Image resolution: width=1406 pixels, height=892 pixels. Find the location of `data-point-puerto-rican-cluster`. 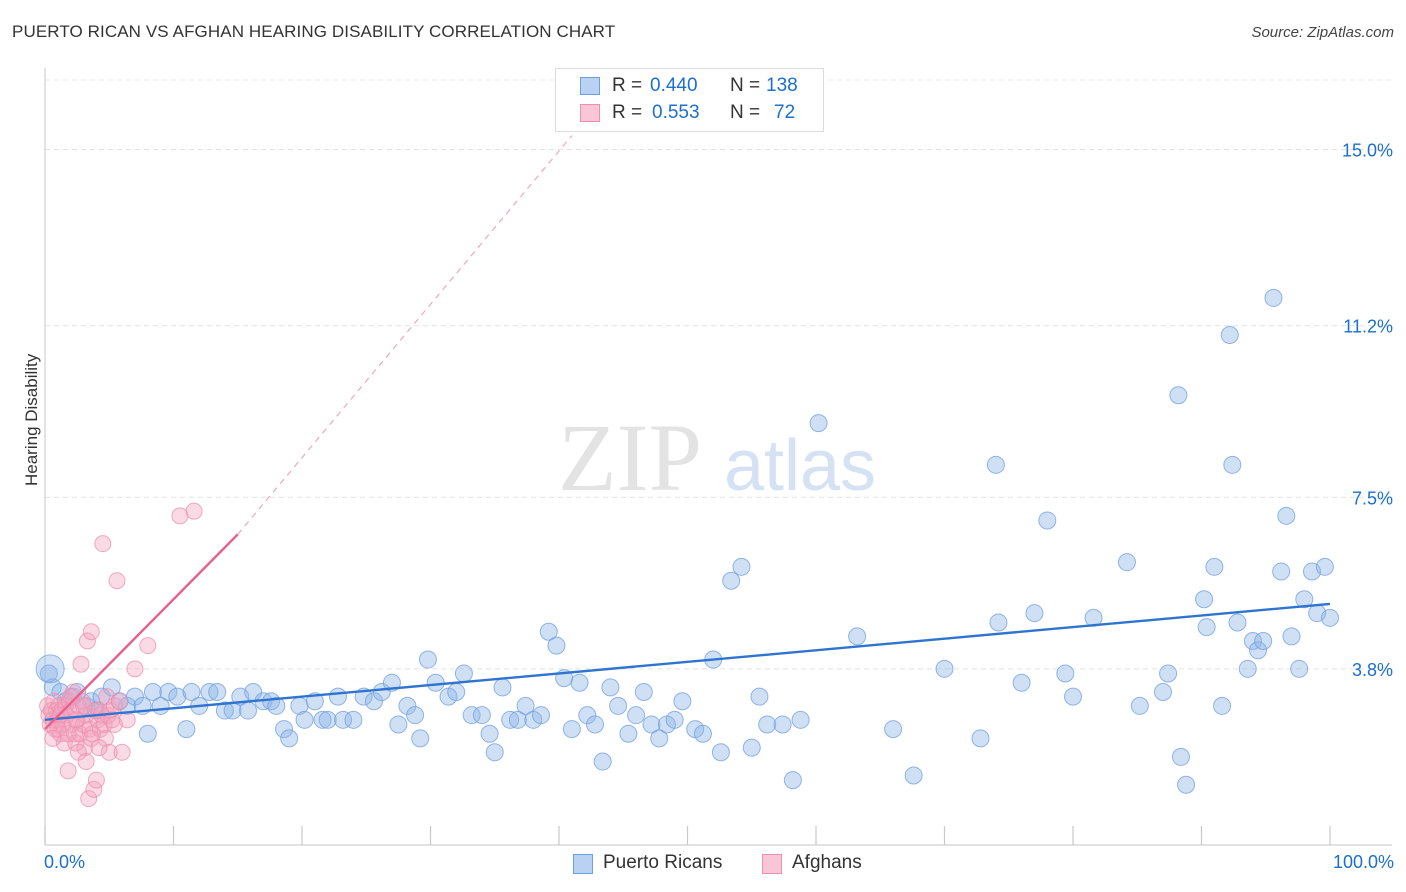

data-point-puerto-rican-cluster is located at coordinates (50, 669).